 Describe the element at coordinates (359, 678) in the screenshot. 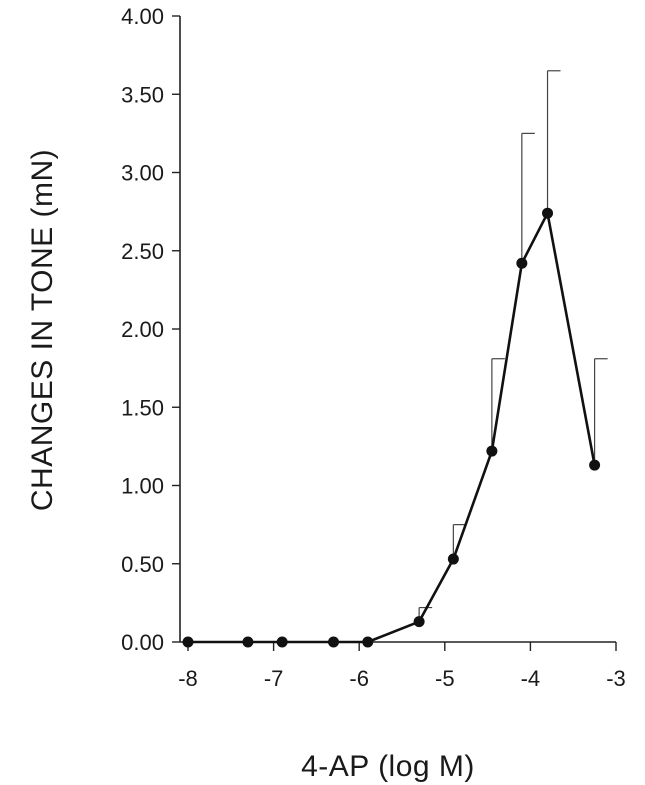

I see `x-tick-label: -6` at that location.